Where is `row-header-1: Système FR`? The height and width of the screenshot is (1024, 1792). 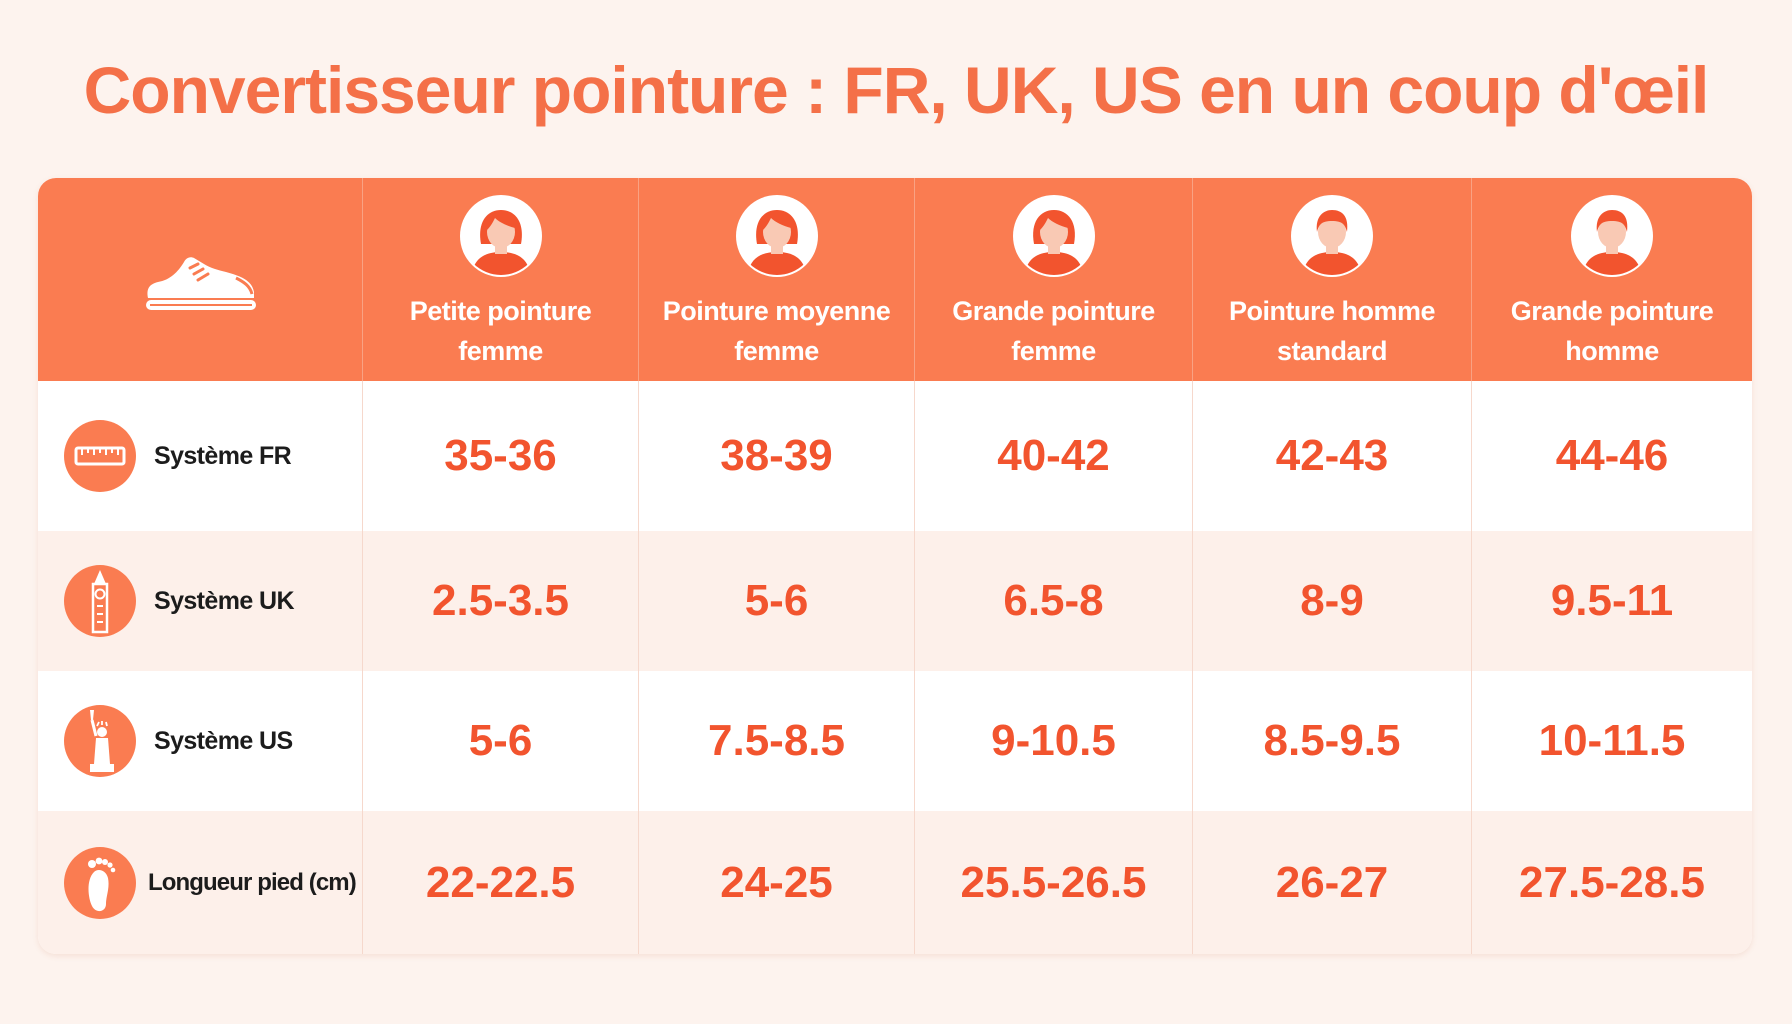
row-header-1: Système FR is located at coordinates (200, 456).